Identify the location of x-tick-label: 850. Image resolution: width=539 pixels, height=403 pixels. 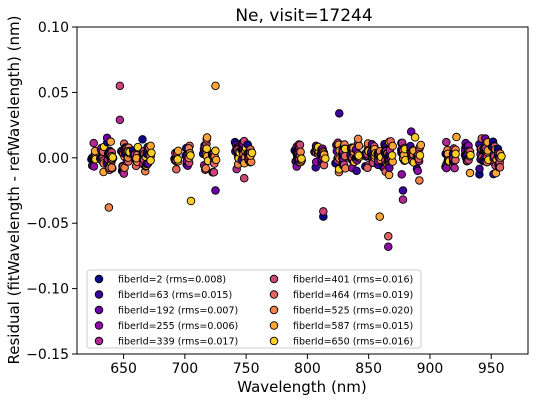
(368, 369).